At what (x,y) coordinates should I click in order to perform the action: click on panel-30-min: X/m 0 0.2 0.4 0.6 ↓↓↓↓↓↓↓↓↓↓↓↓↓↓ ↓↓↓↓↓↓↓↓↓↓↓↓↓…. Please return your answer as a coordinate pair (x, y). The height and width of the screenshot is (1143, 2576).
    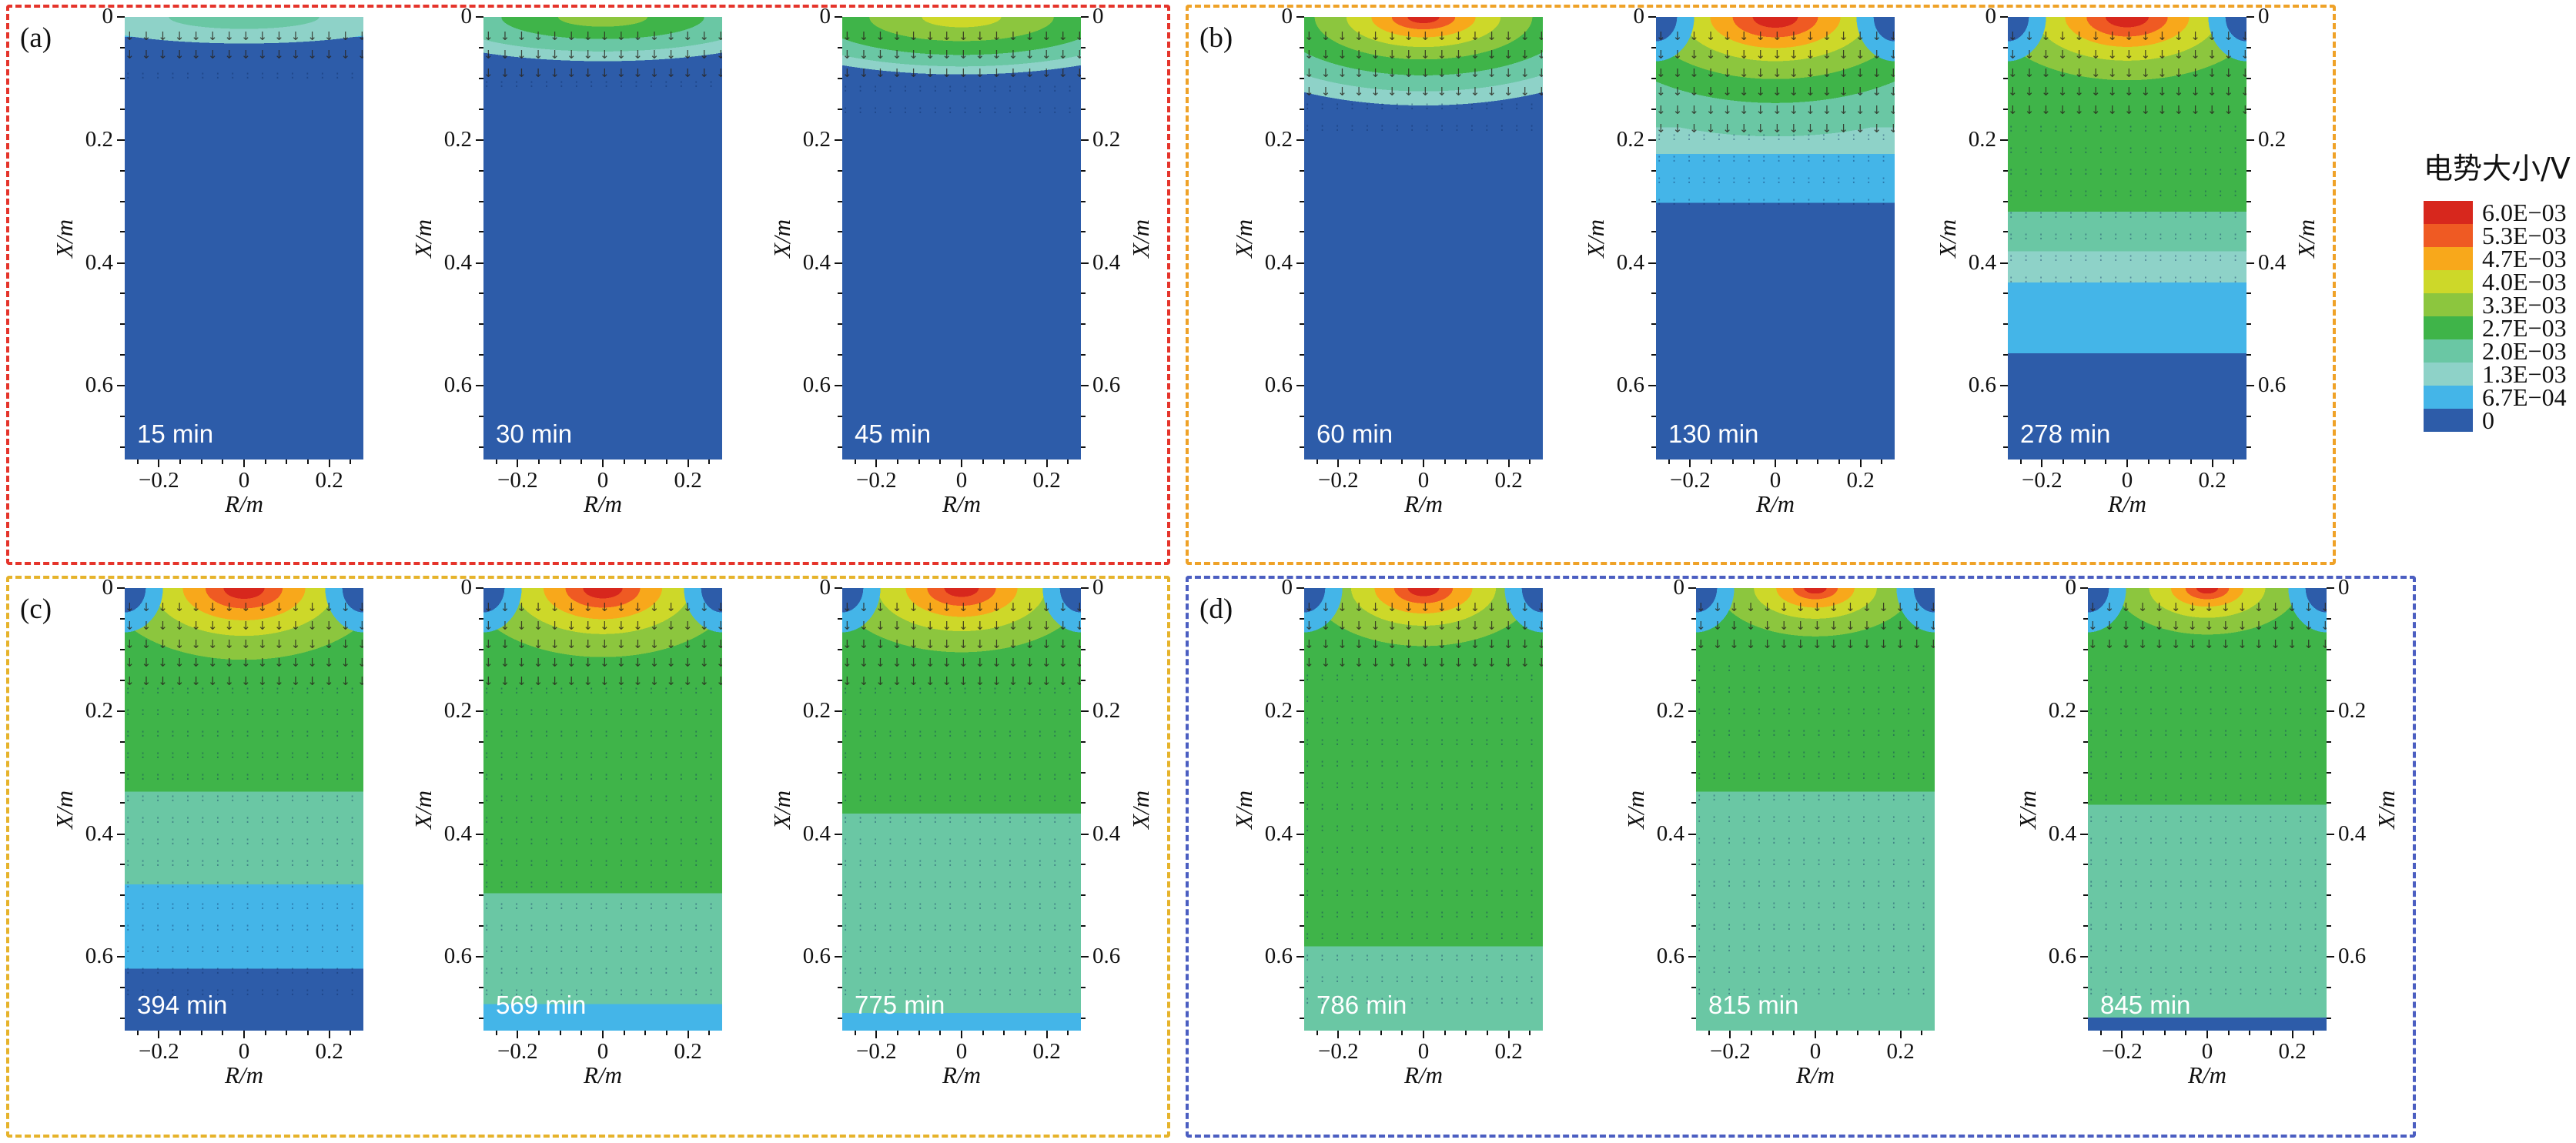
    Looking at the image, I should click on (565, 262).